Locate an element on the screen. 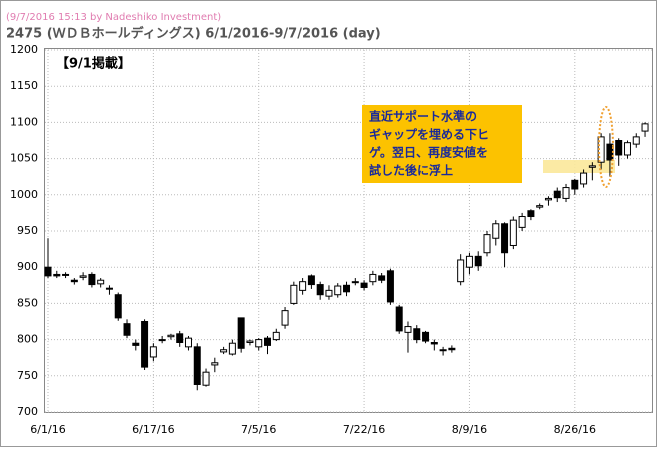 The height and width of the screenshot is (451, 657). x-tick-label: 7/22/16 is located at coordinates (364, 429).